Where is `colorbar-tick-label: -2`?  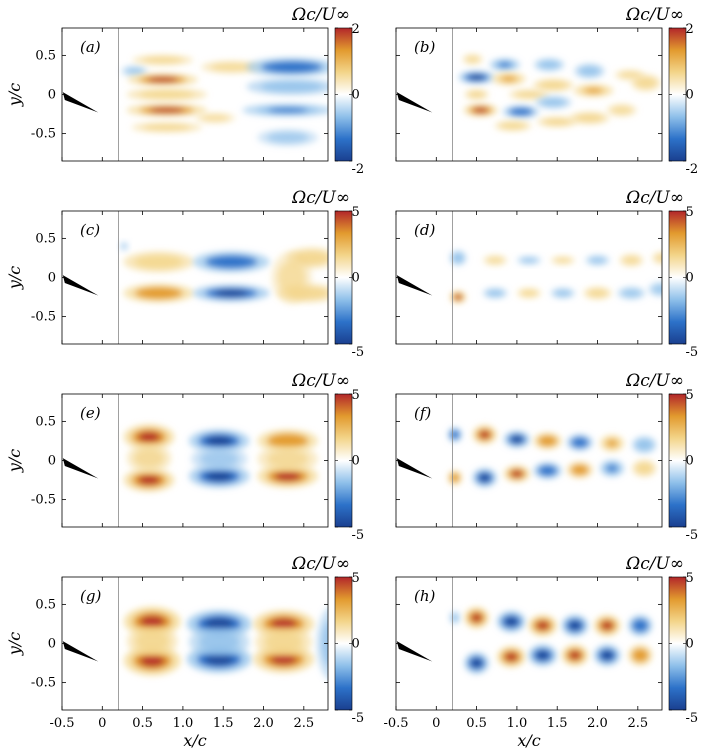
colorbar-tick-label: -2 is located at coordinates (358, 169).